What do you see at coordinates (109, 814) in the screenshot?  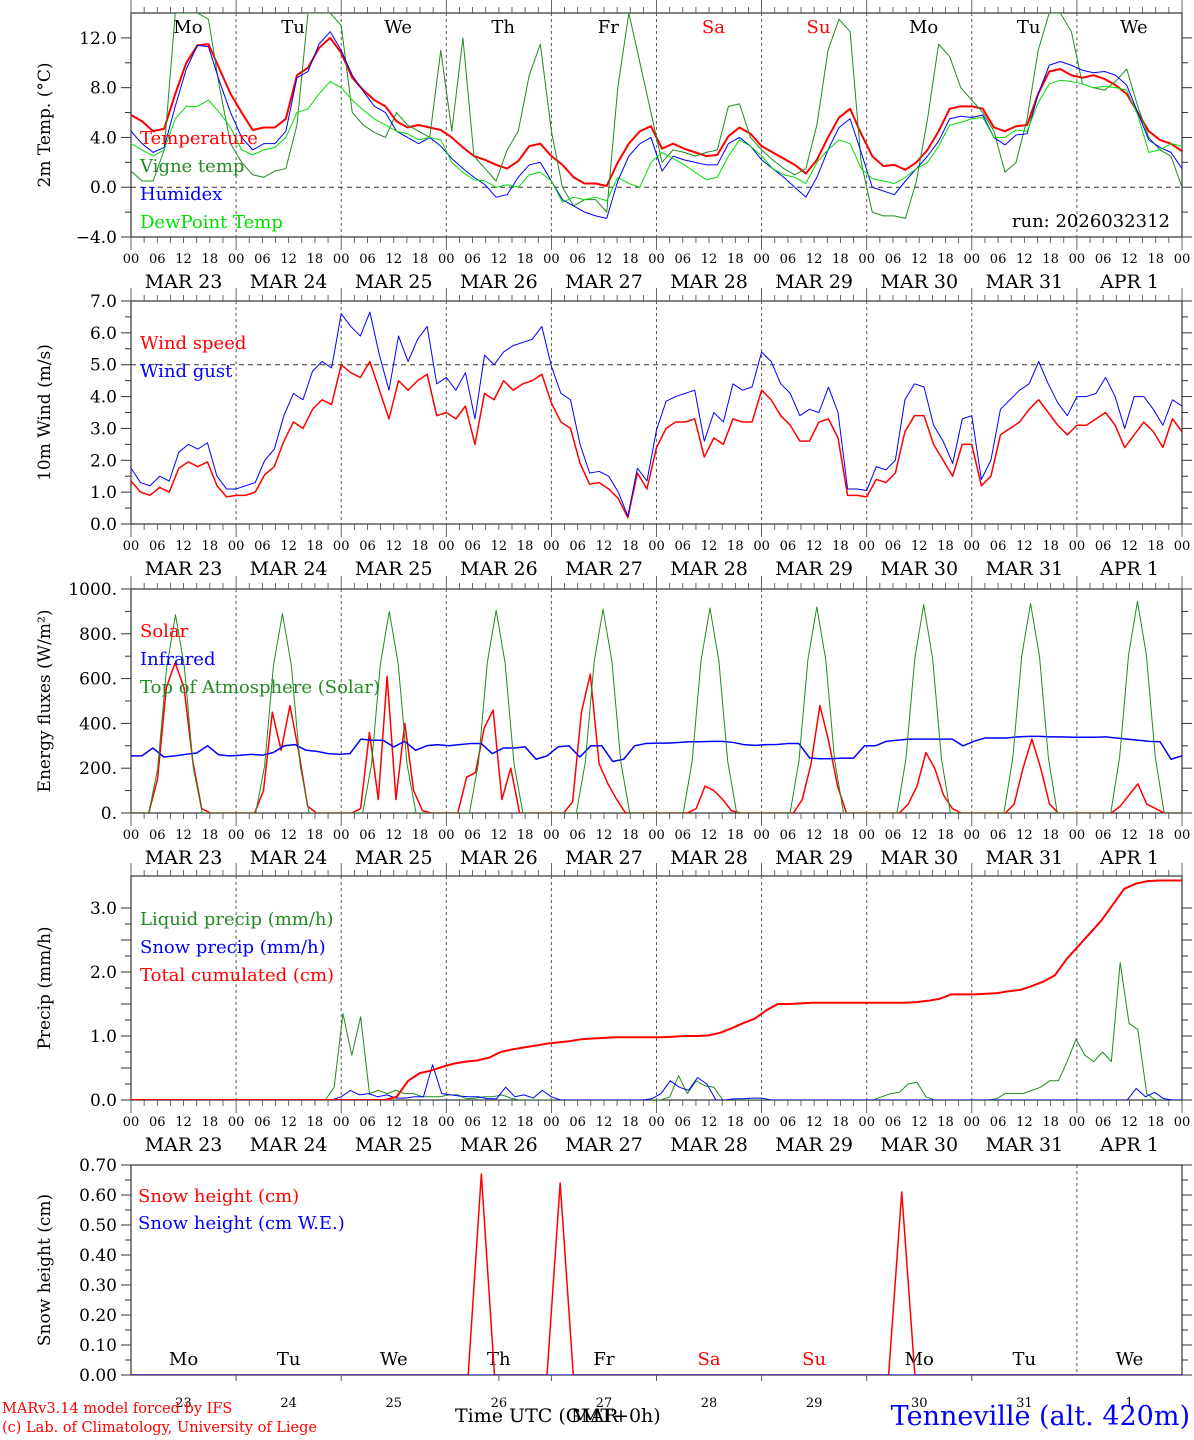 I see `y-tick-label: 0.` at bounding box center [109, 814].